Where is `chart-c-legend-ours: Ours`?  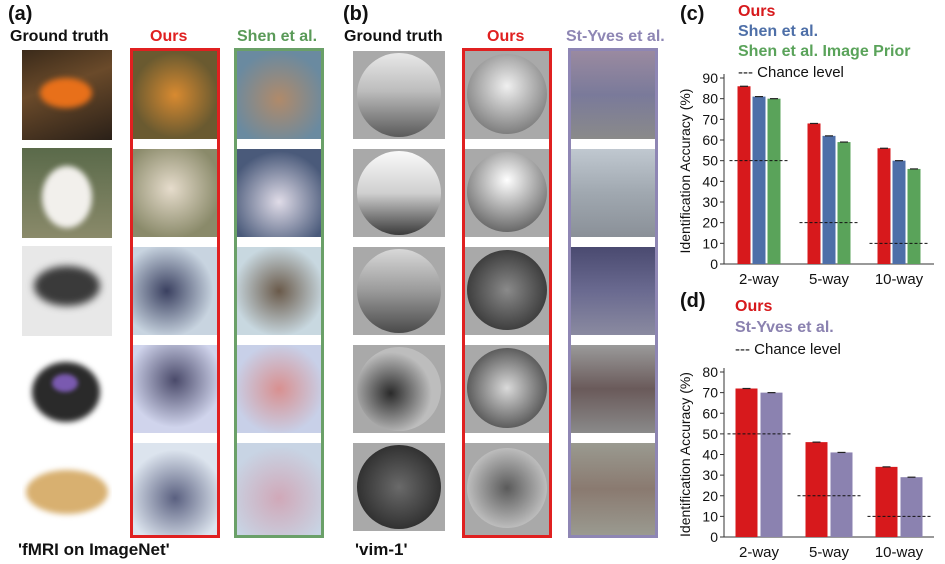 chart-c-legend-ours: Ours is located at coordinates (757, 11).